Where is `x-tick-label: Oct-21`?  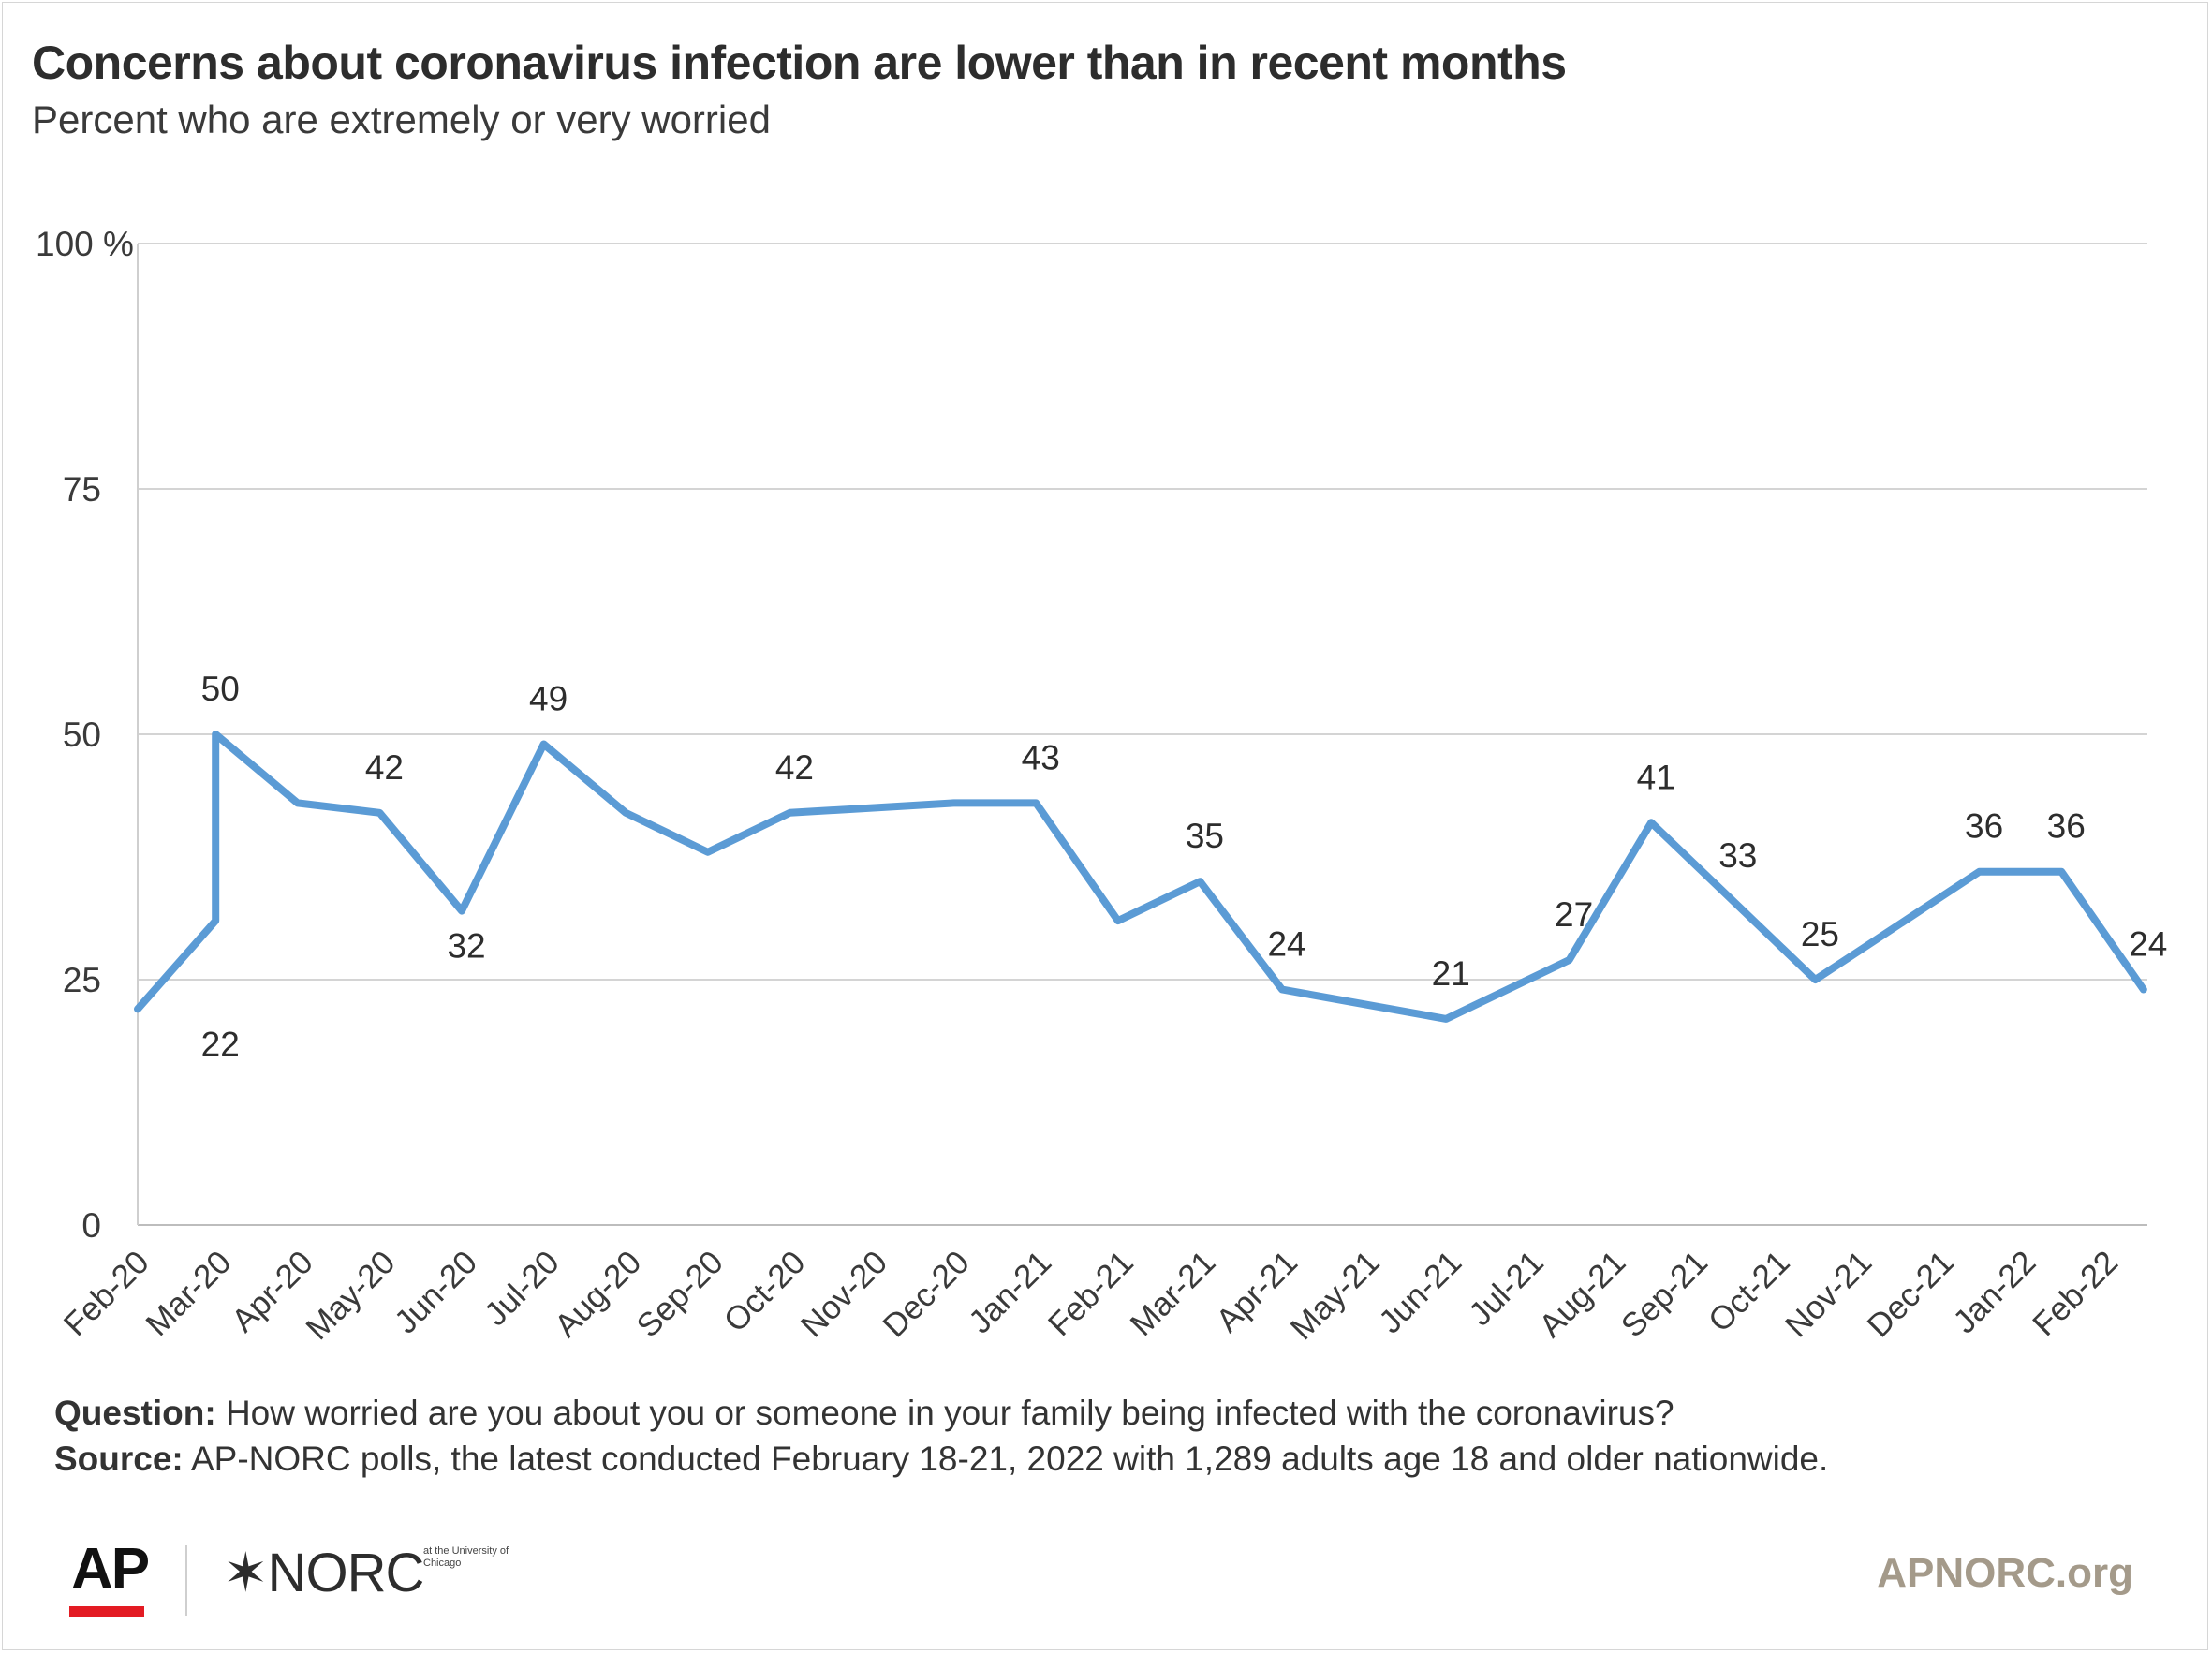 x-tick-label: Oct-21 is located at coordinates (1750, 1291).